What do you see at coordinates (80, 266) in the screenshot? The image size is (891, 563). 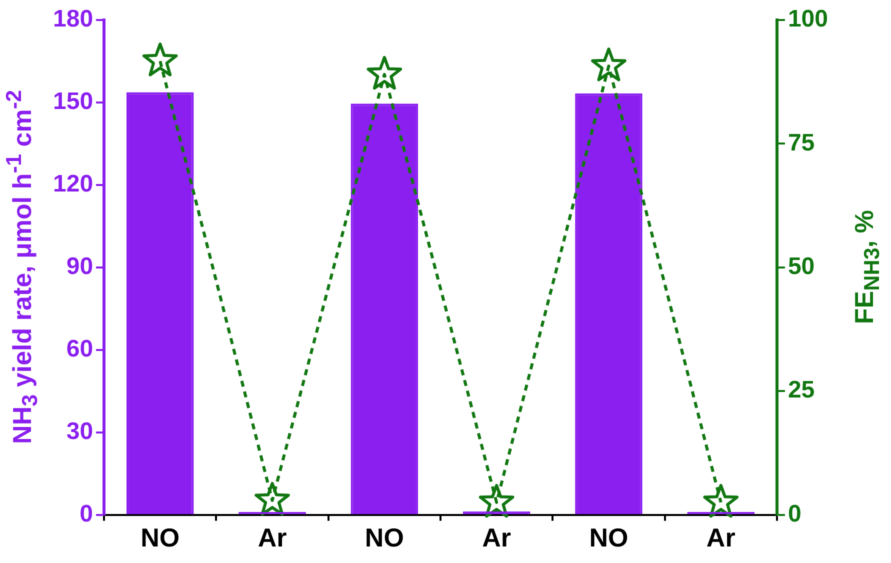 I see `y-tick-label: 90` at bounding box center [80, 266].